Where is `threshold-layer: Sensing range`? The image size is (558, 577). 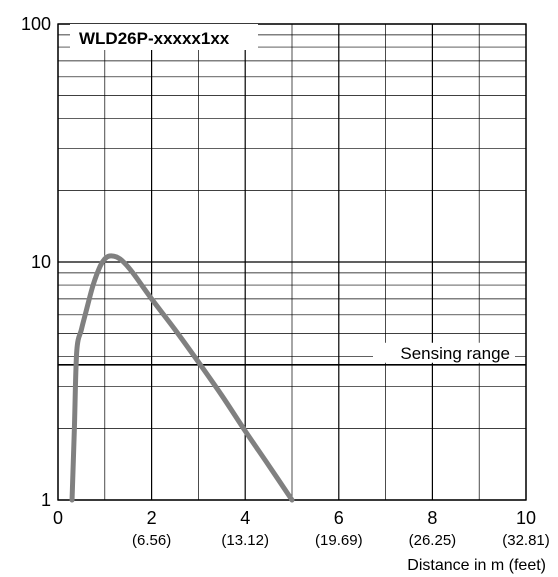
threshold-layer: Sensing range is located at coordinates (292, 354).